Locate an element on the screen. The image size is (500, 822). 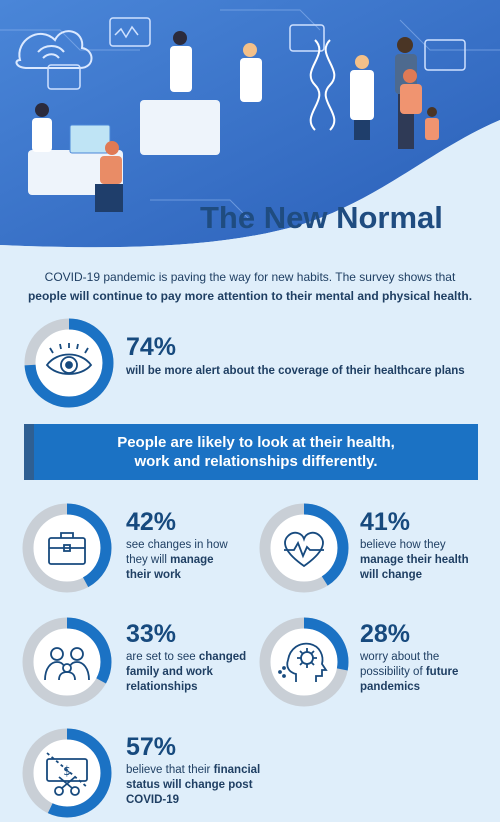
briefcase-icon is located at coordinates (67, 548).